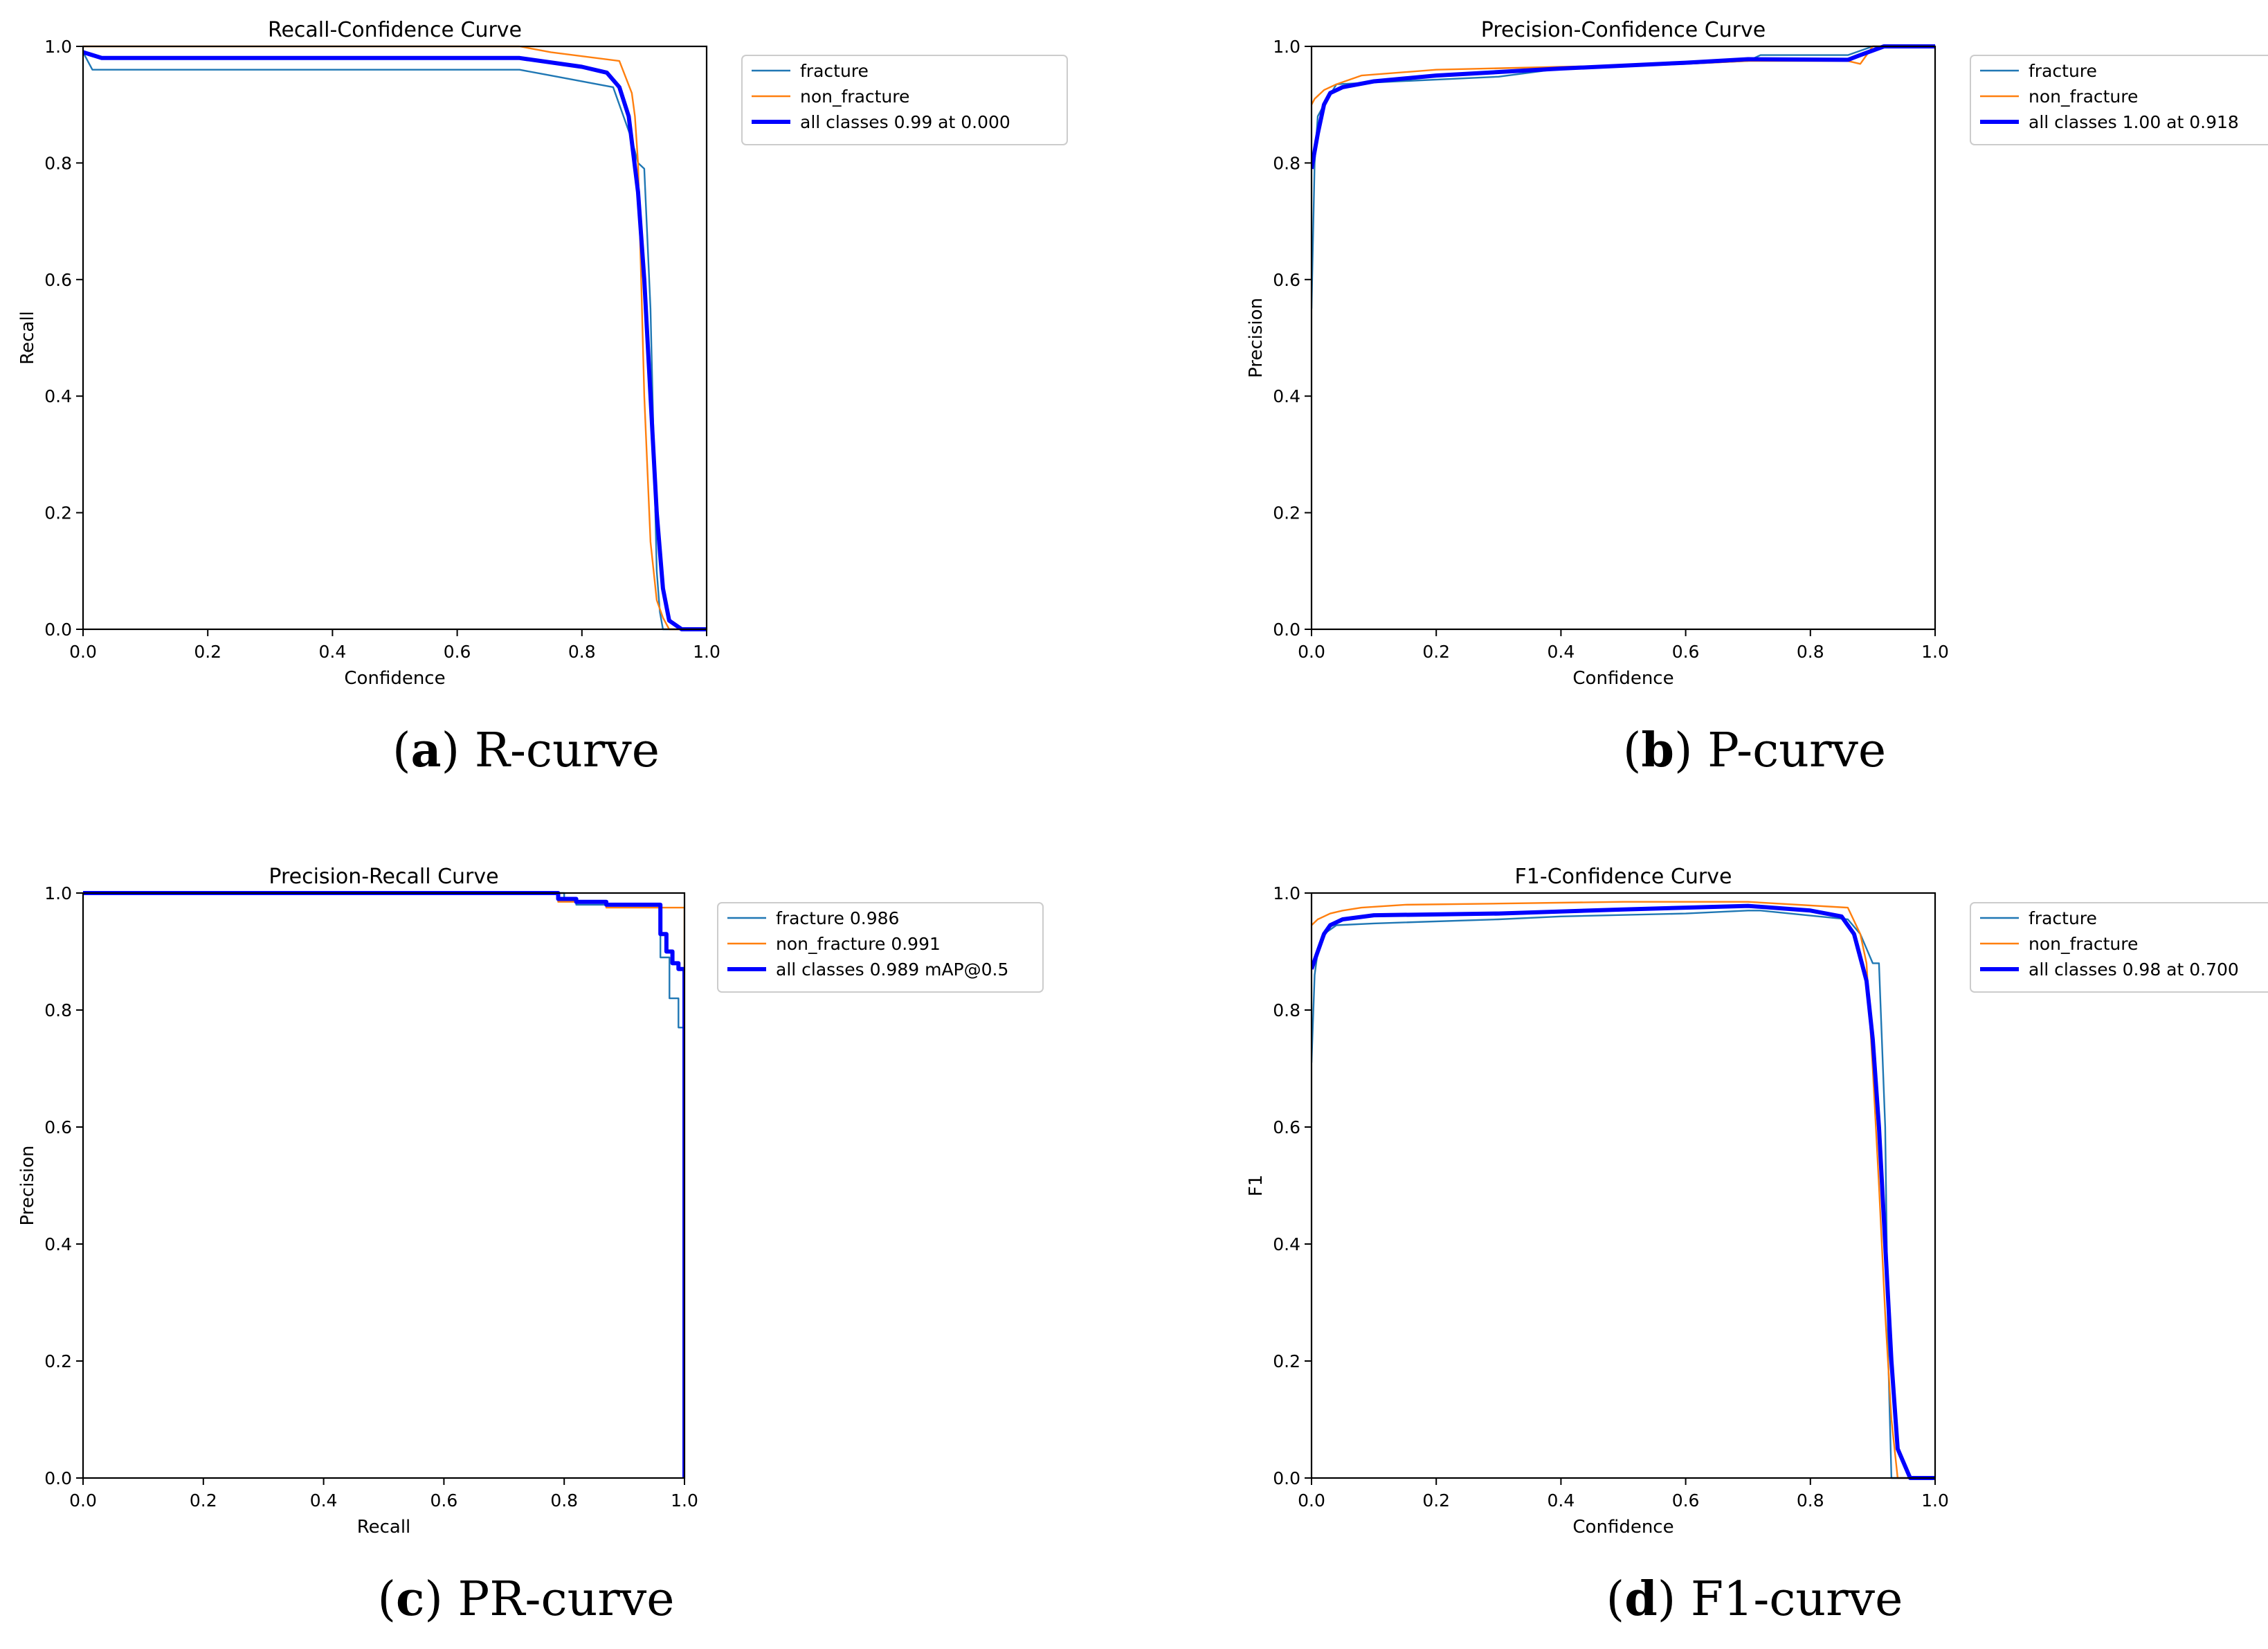 The width and height of the screenshot is (2268, 1649). Describe the element at coordinates (2134, 969) in the screenshot. I see `legend-label: all classes 0.98 at 0.700` at that location.